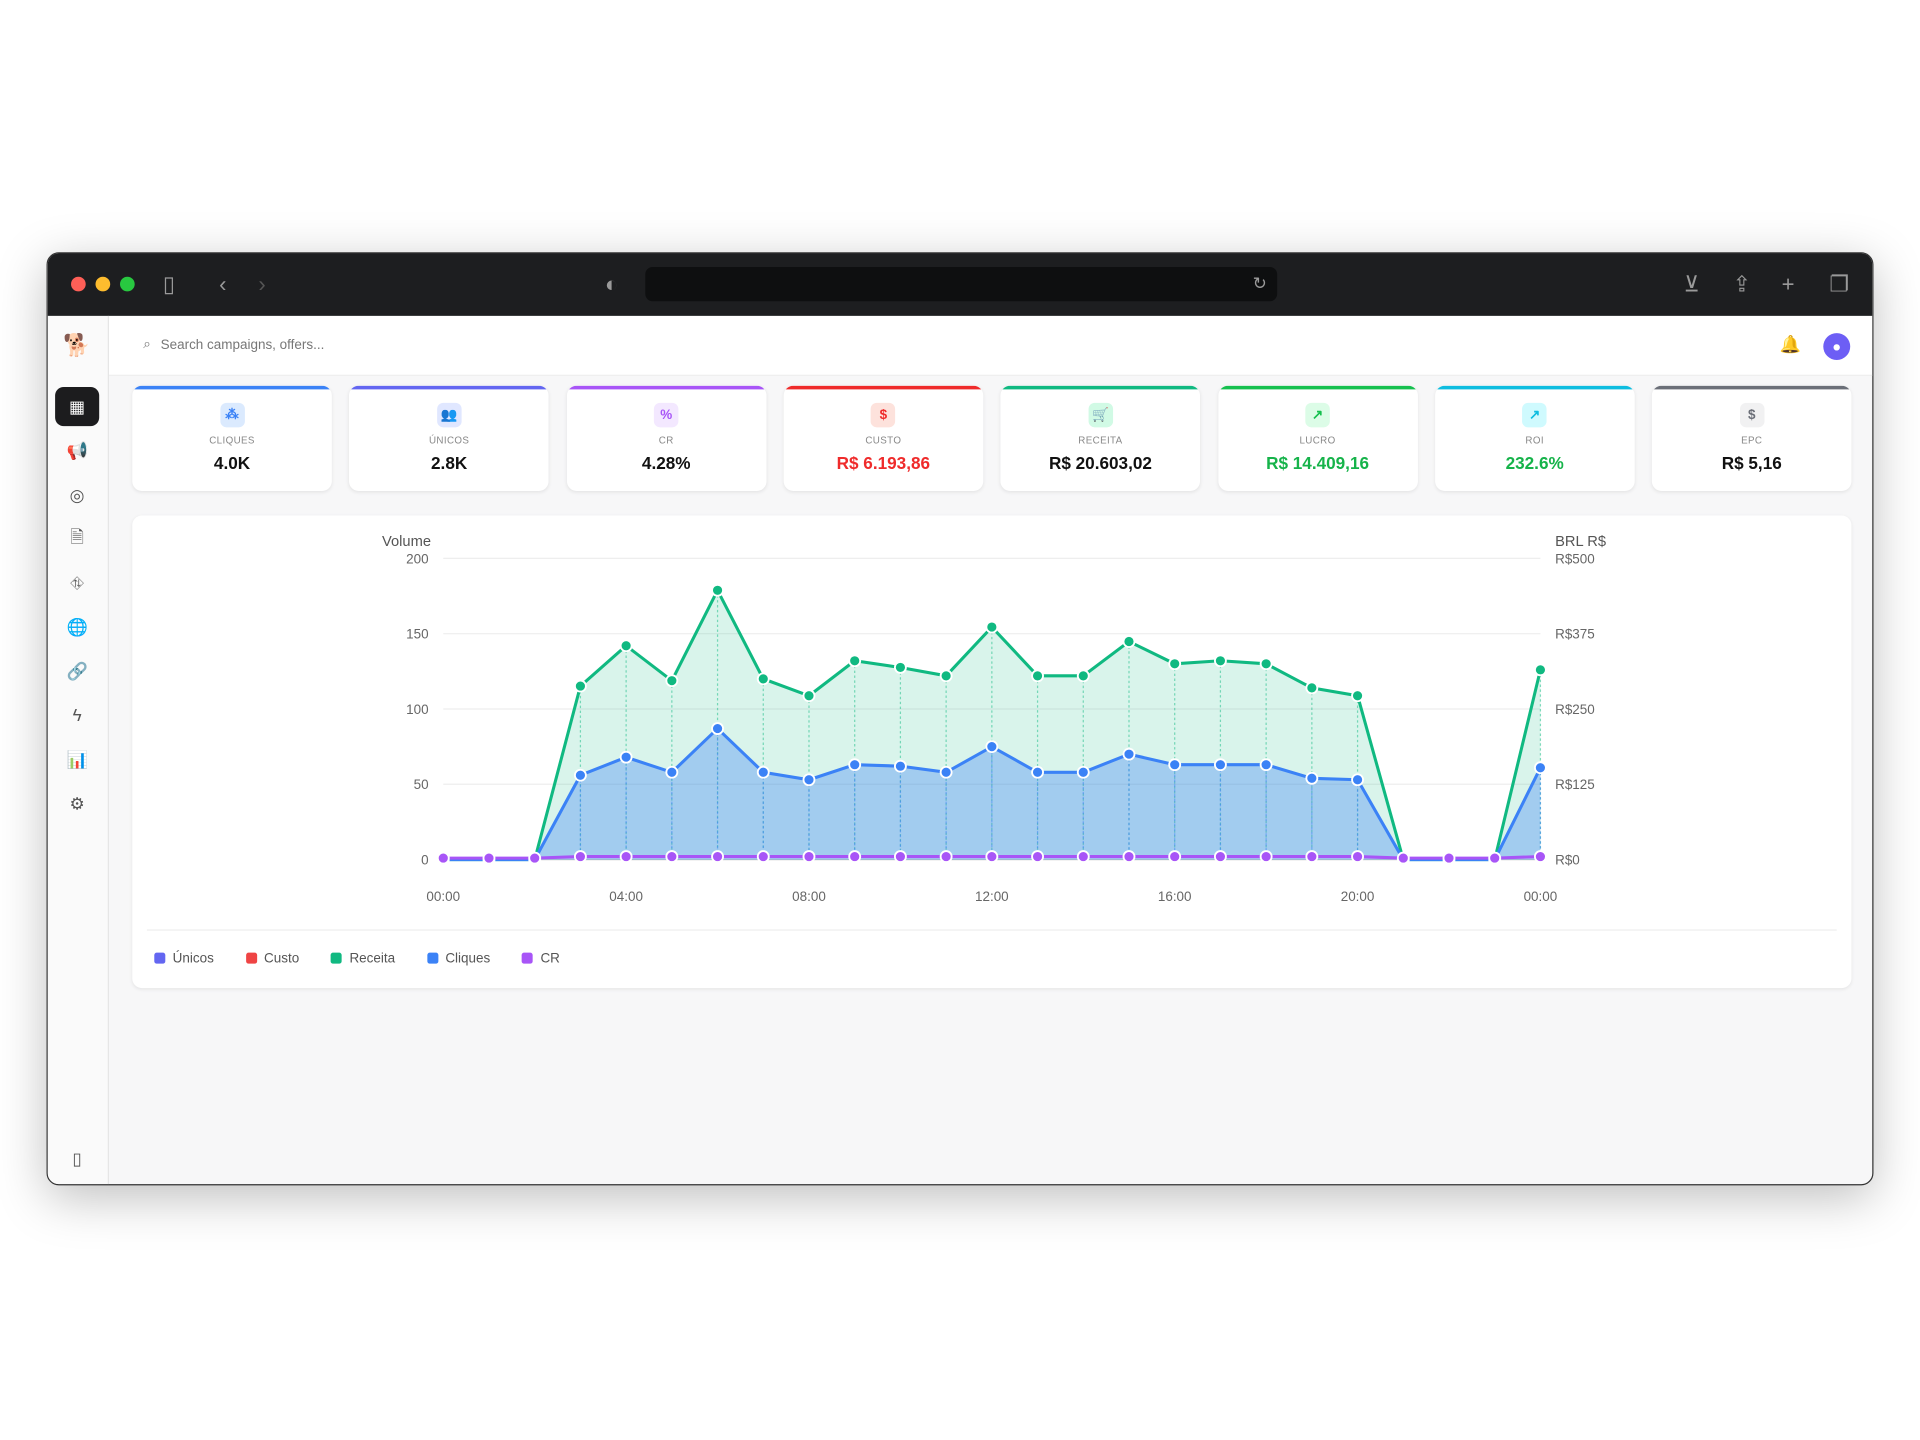 This screenshot has height=1440, width=1920. I want to click on minimize-window-button, so click(103, 284).